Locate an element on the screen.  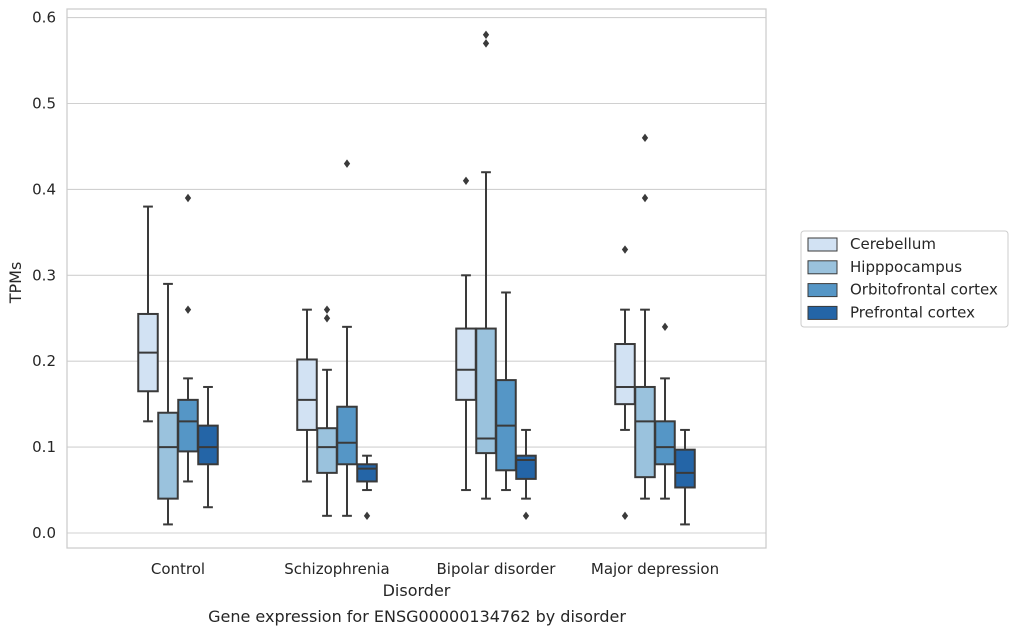
y-tick-label: 0.5 is located at coordinates (44, 104).